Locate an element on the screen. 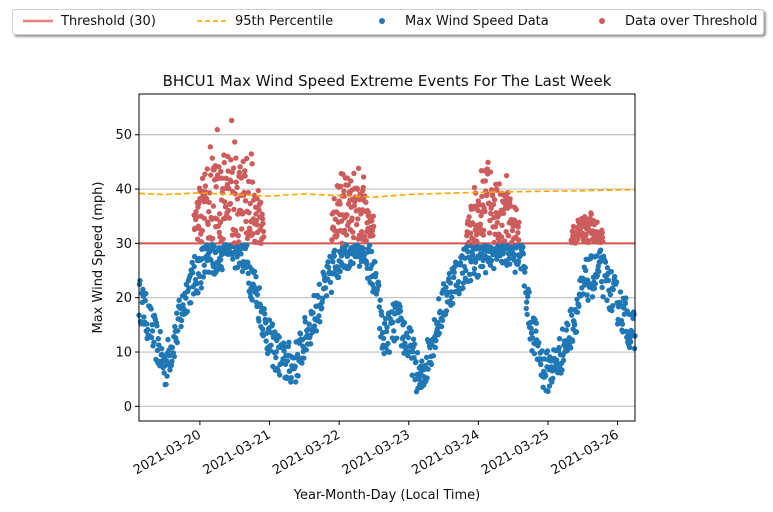  x-tick-label: 2021-03-23 is located at coordinates (376, 452).